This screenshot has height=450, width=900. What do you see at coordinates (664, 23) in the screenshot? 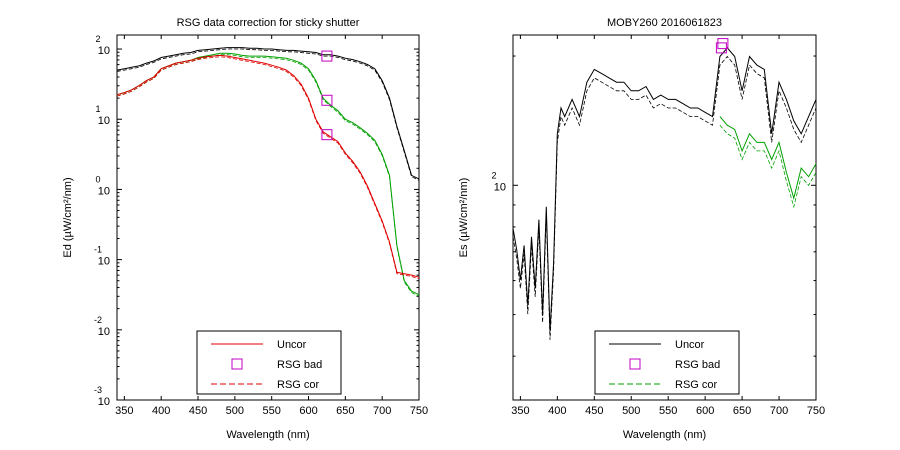
I see `chart-title: MOBY260 2016061823` at bounding box center [664, 23].